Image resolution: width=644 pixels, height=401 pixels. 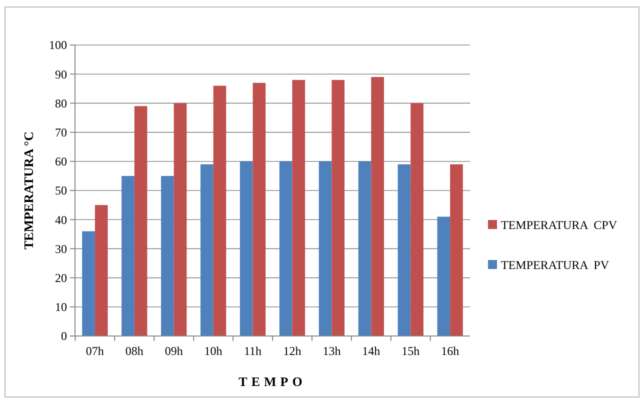 I want to click on x-tick-label: 15h, so click(x=411, y=351).